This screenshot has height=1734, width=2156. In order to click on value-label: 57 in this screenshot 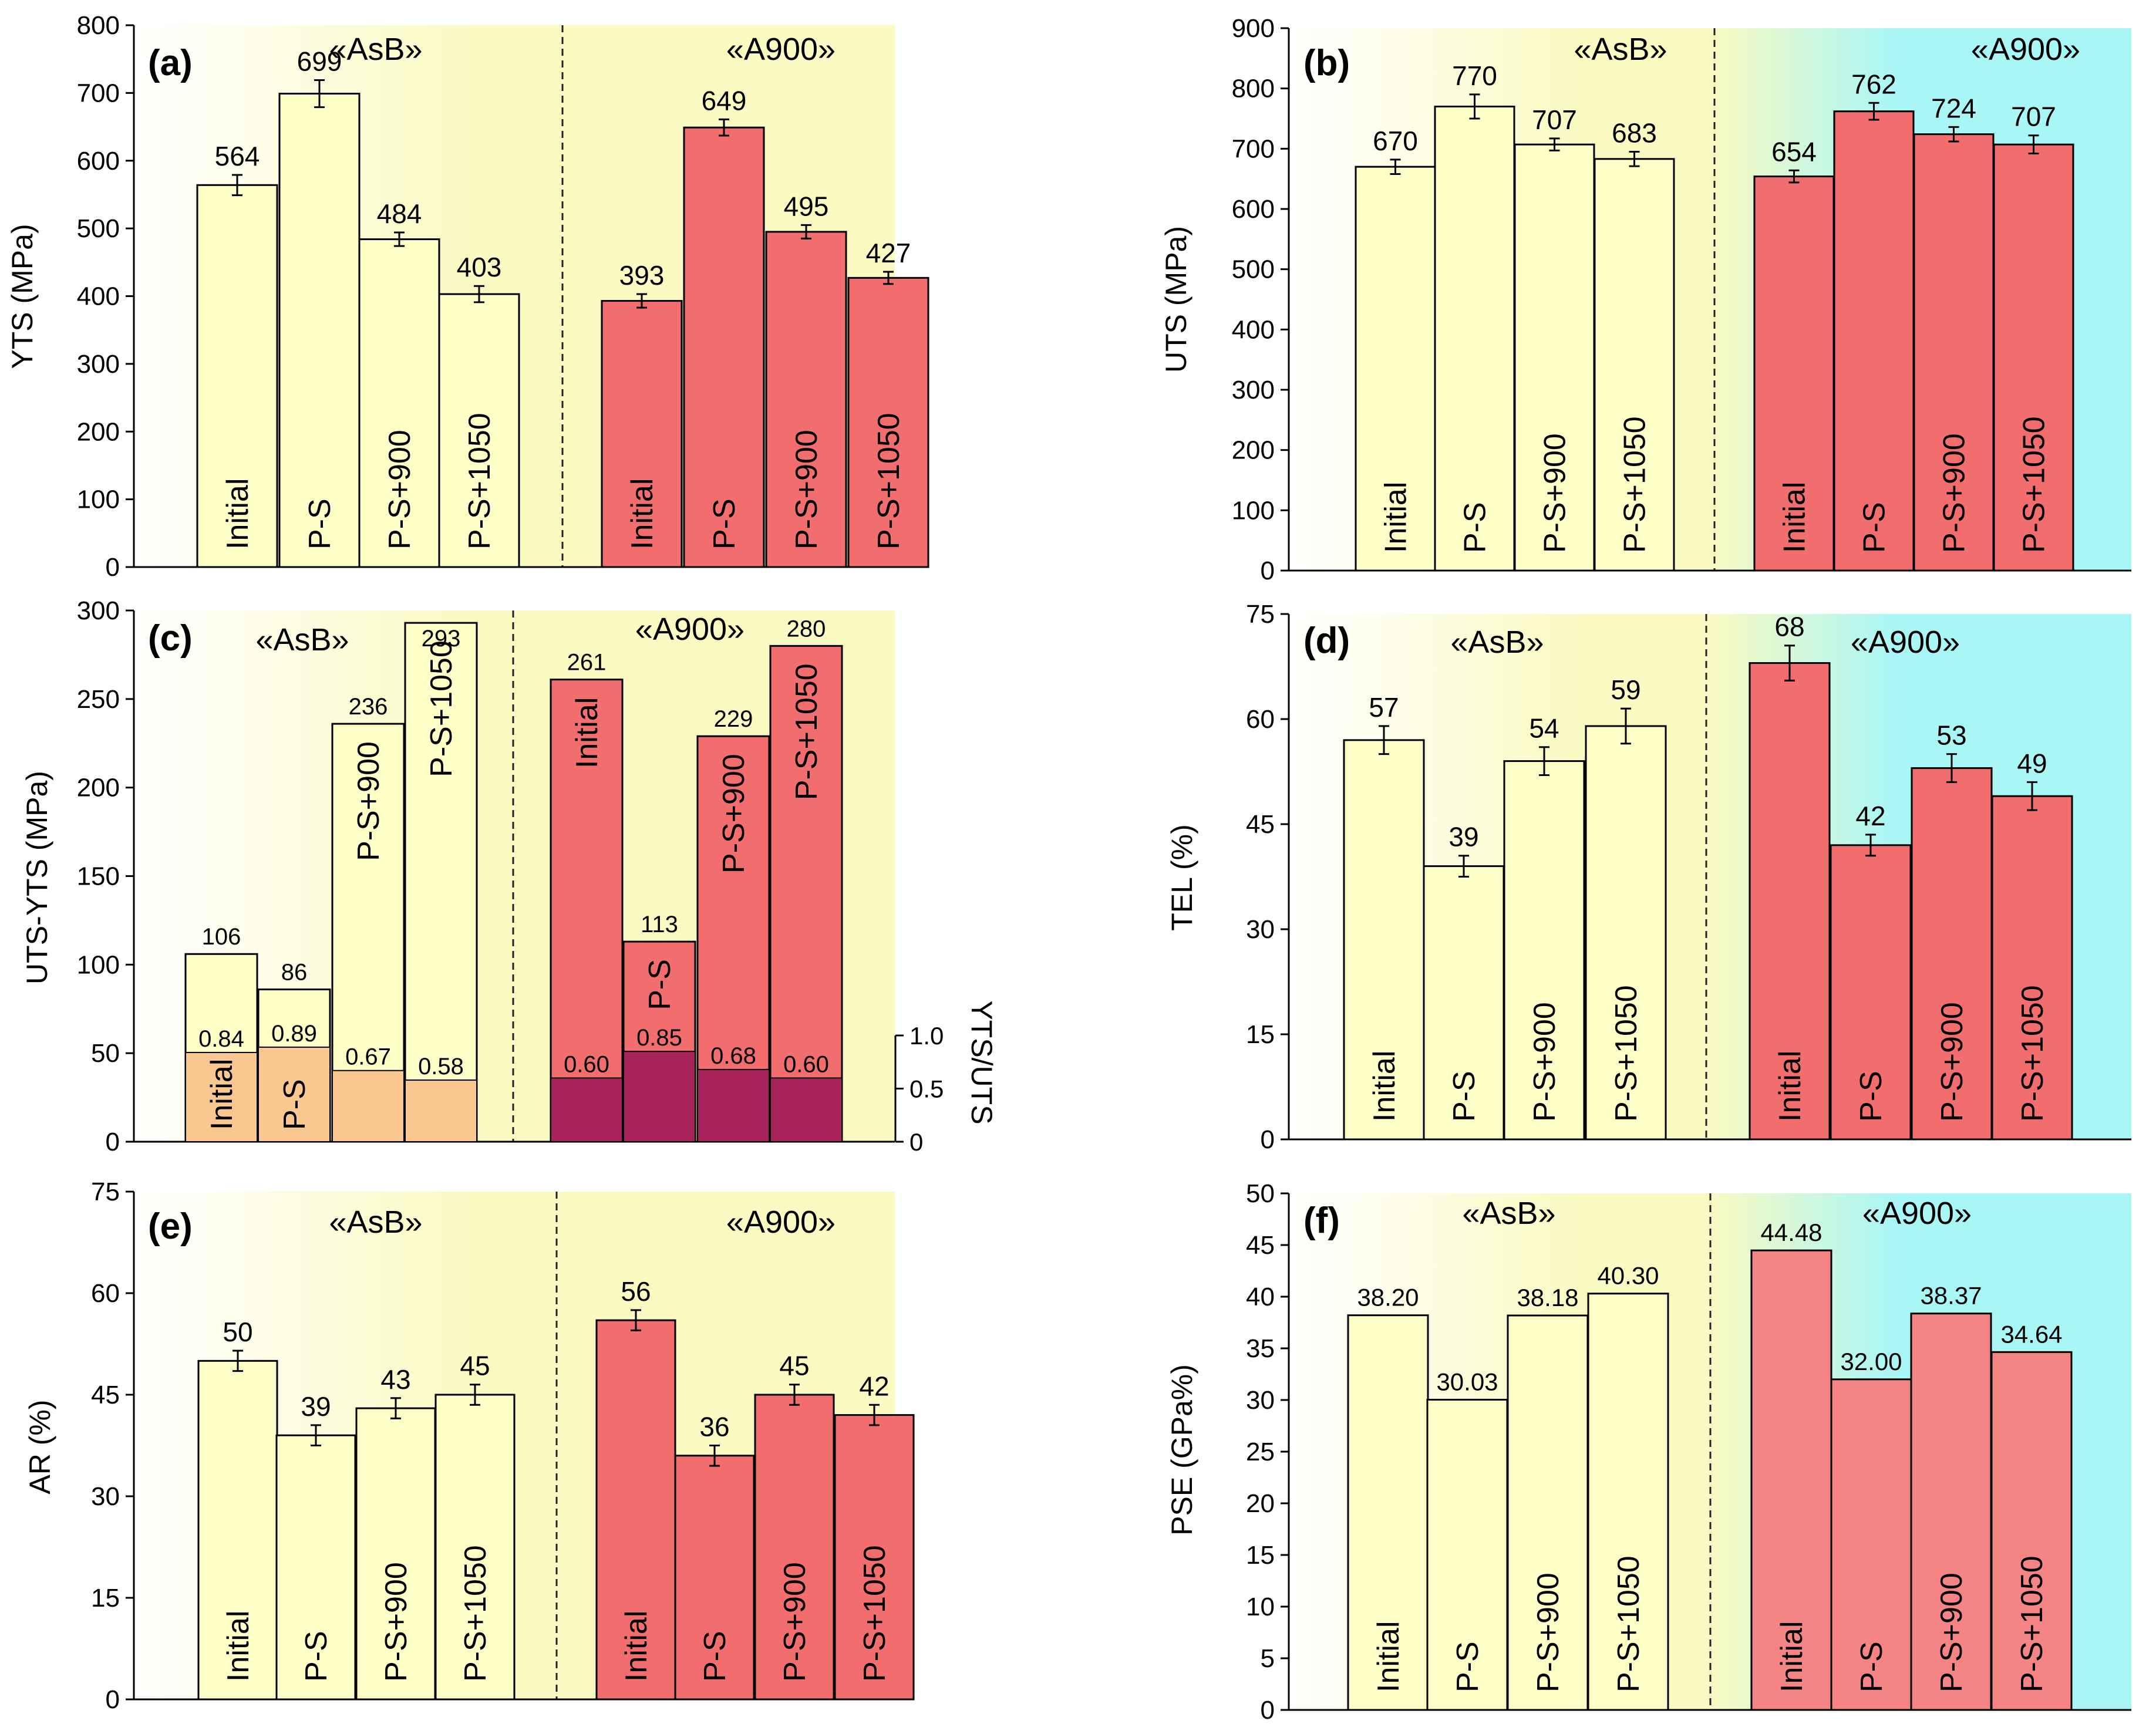, I will do `click(1384, 708)`.